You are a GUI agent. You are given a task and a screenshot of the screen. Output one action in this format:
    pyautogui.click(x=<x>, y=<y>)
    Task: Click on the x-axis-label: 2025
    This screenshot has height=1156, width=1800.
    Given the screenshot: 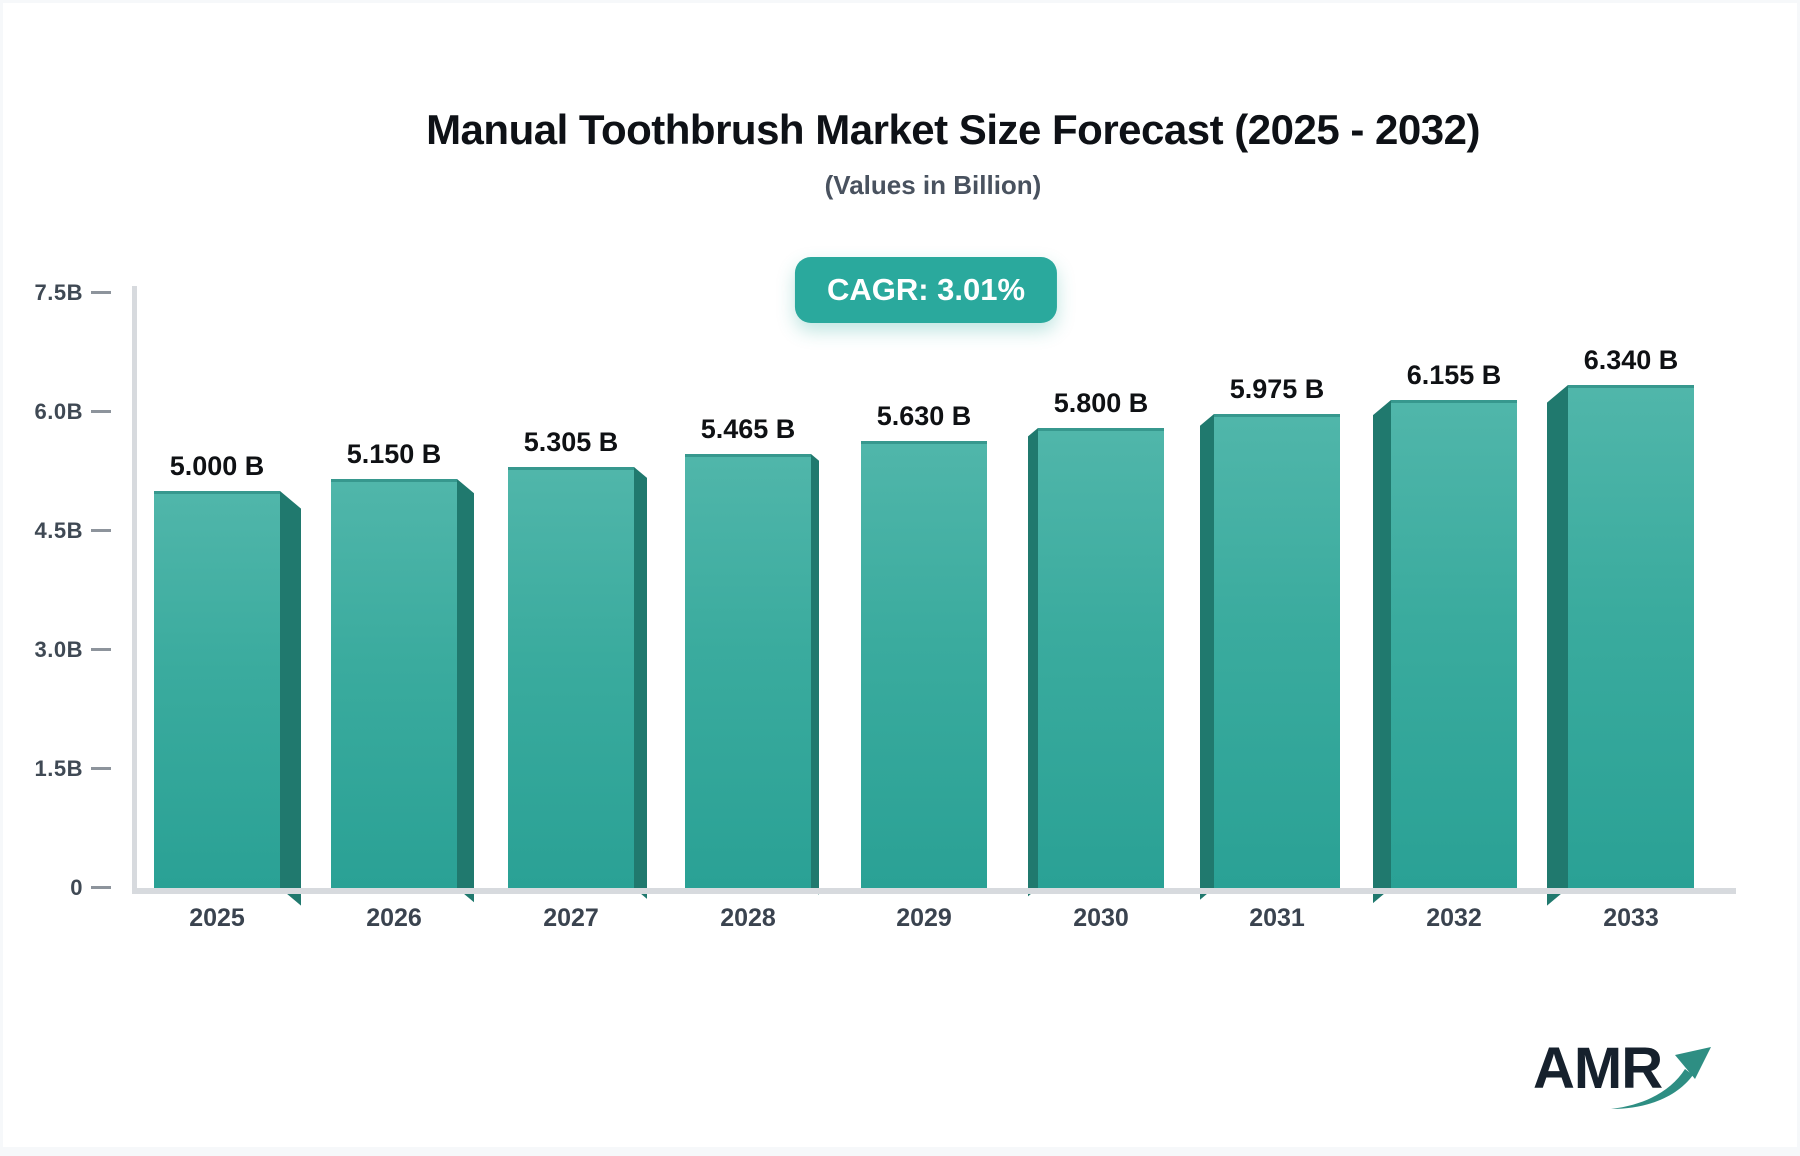 What is the action you would take?
    pyautogui.click(x=217, y=918)
    